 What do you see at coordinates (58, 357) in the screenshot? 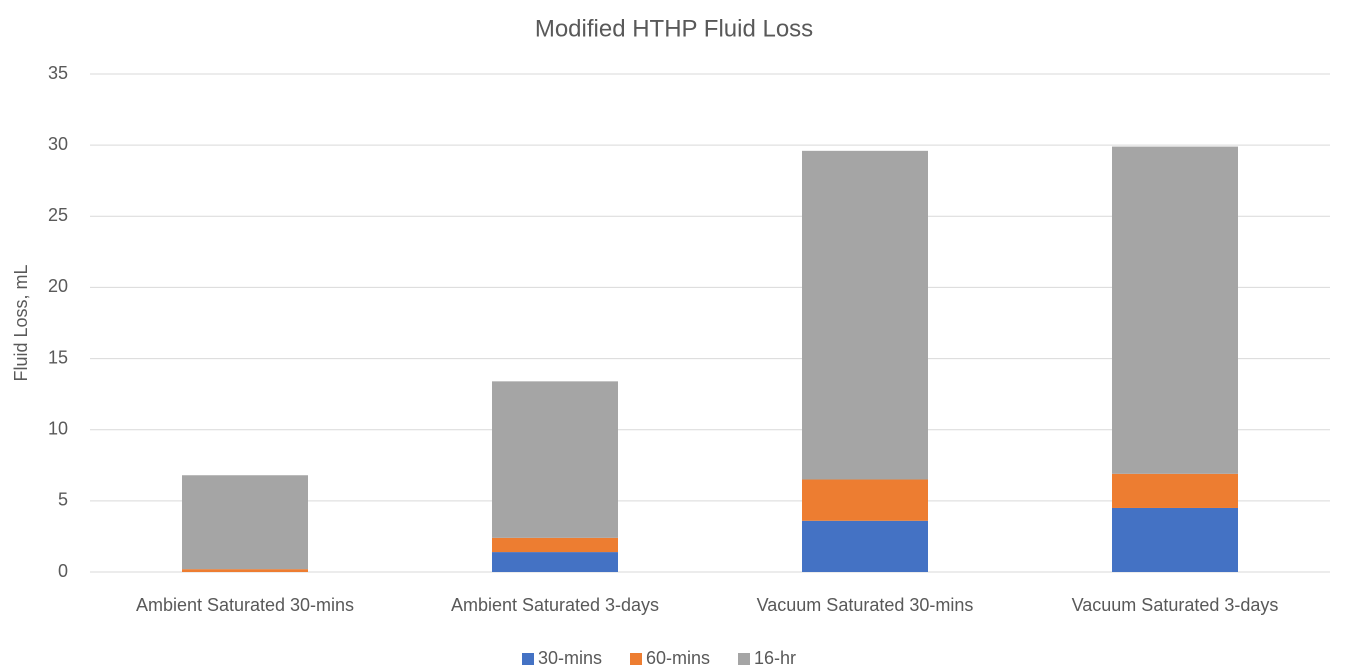
I see `y-tick-label: 15` at bounding box center [58, 357].